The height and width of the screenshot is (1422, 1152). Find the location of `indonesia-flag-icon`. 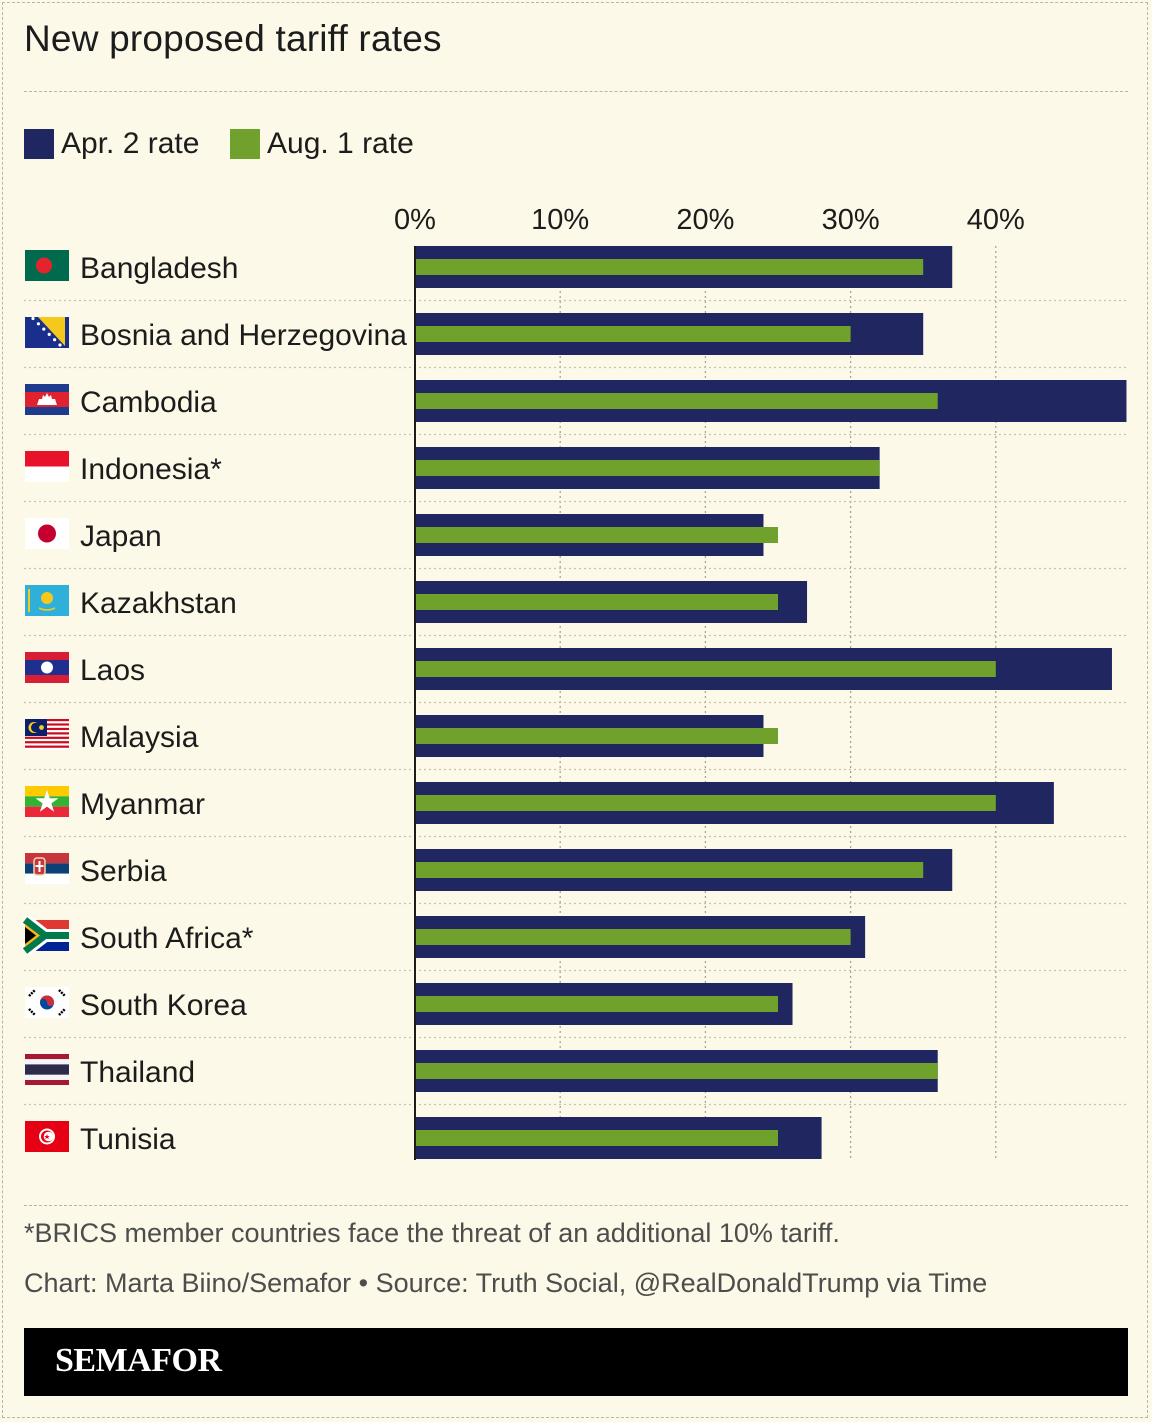

indonesia-flag-icon is located at coordinates (47, 466).